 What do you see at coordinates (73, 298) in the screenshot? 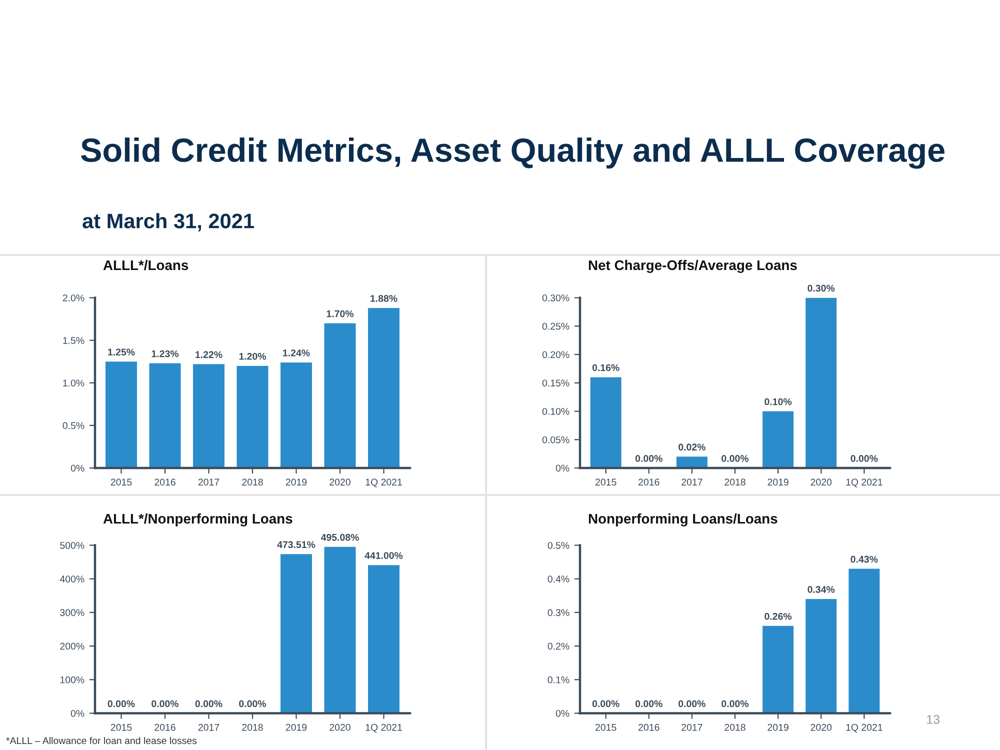
I see `y-tick-label: 2.0%` at bounding box center [73, 298].